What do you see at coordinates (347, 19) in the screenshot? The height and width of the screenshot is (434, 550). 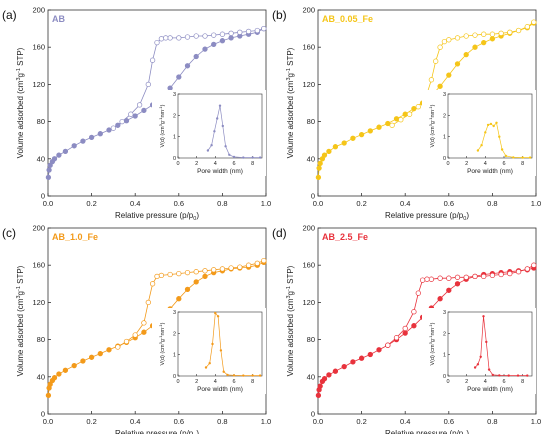 I see `sample-label: AB_0.05_Fe` at bounding box center [347, 19].